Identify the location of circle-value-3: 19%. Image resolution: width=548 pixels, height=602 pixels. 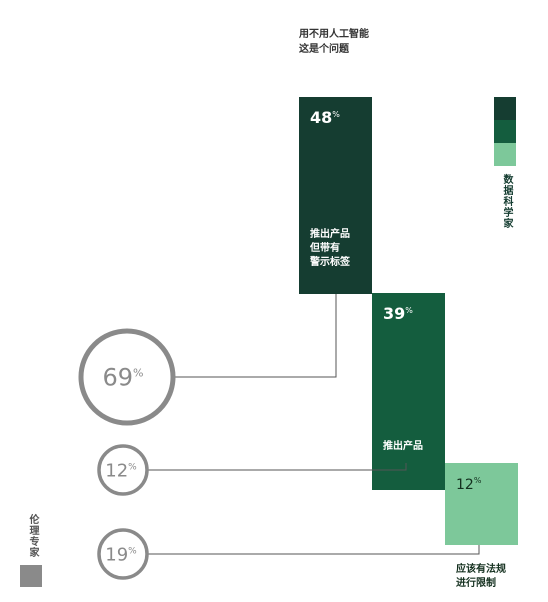
(121, 554).